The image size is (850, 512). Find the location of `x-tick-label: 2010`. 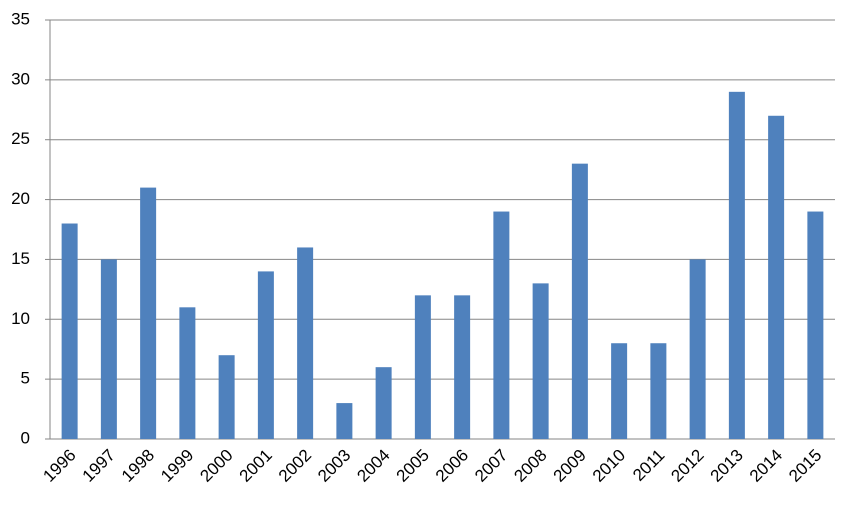

x-tick-label: 2010 is located at coordinates (609, 466).